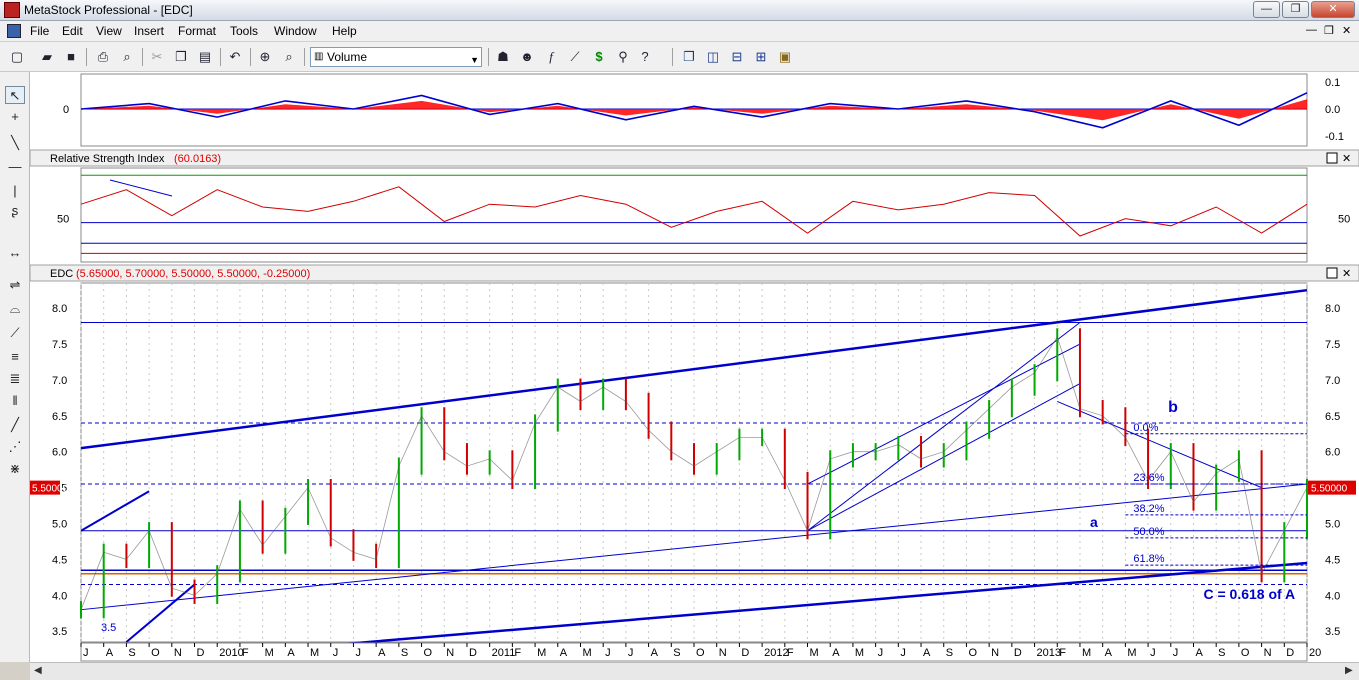 Image resolution: width=1359 pixels, height=680 pixels. What do you see at coordinates (295, 31) in the screenshot?
I see `menu-window: Window` at bounding box center [295, 31].